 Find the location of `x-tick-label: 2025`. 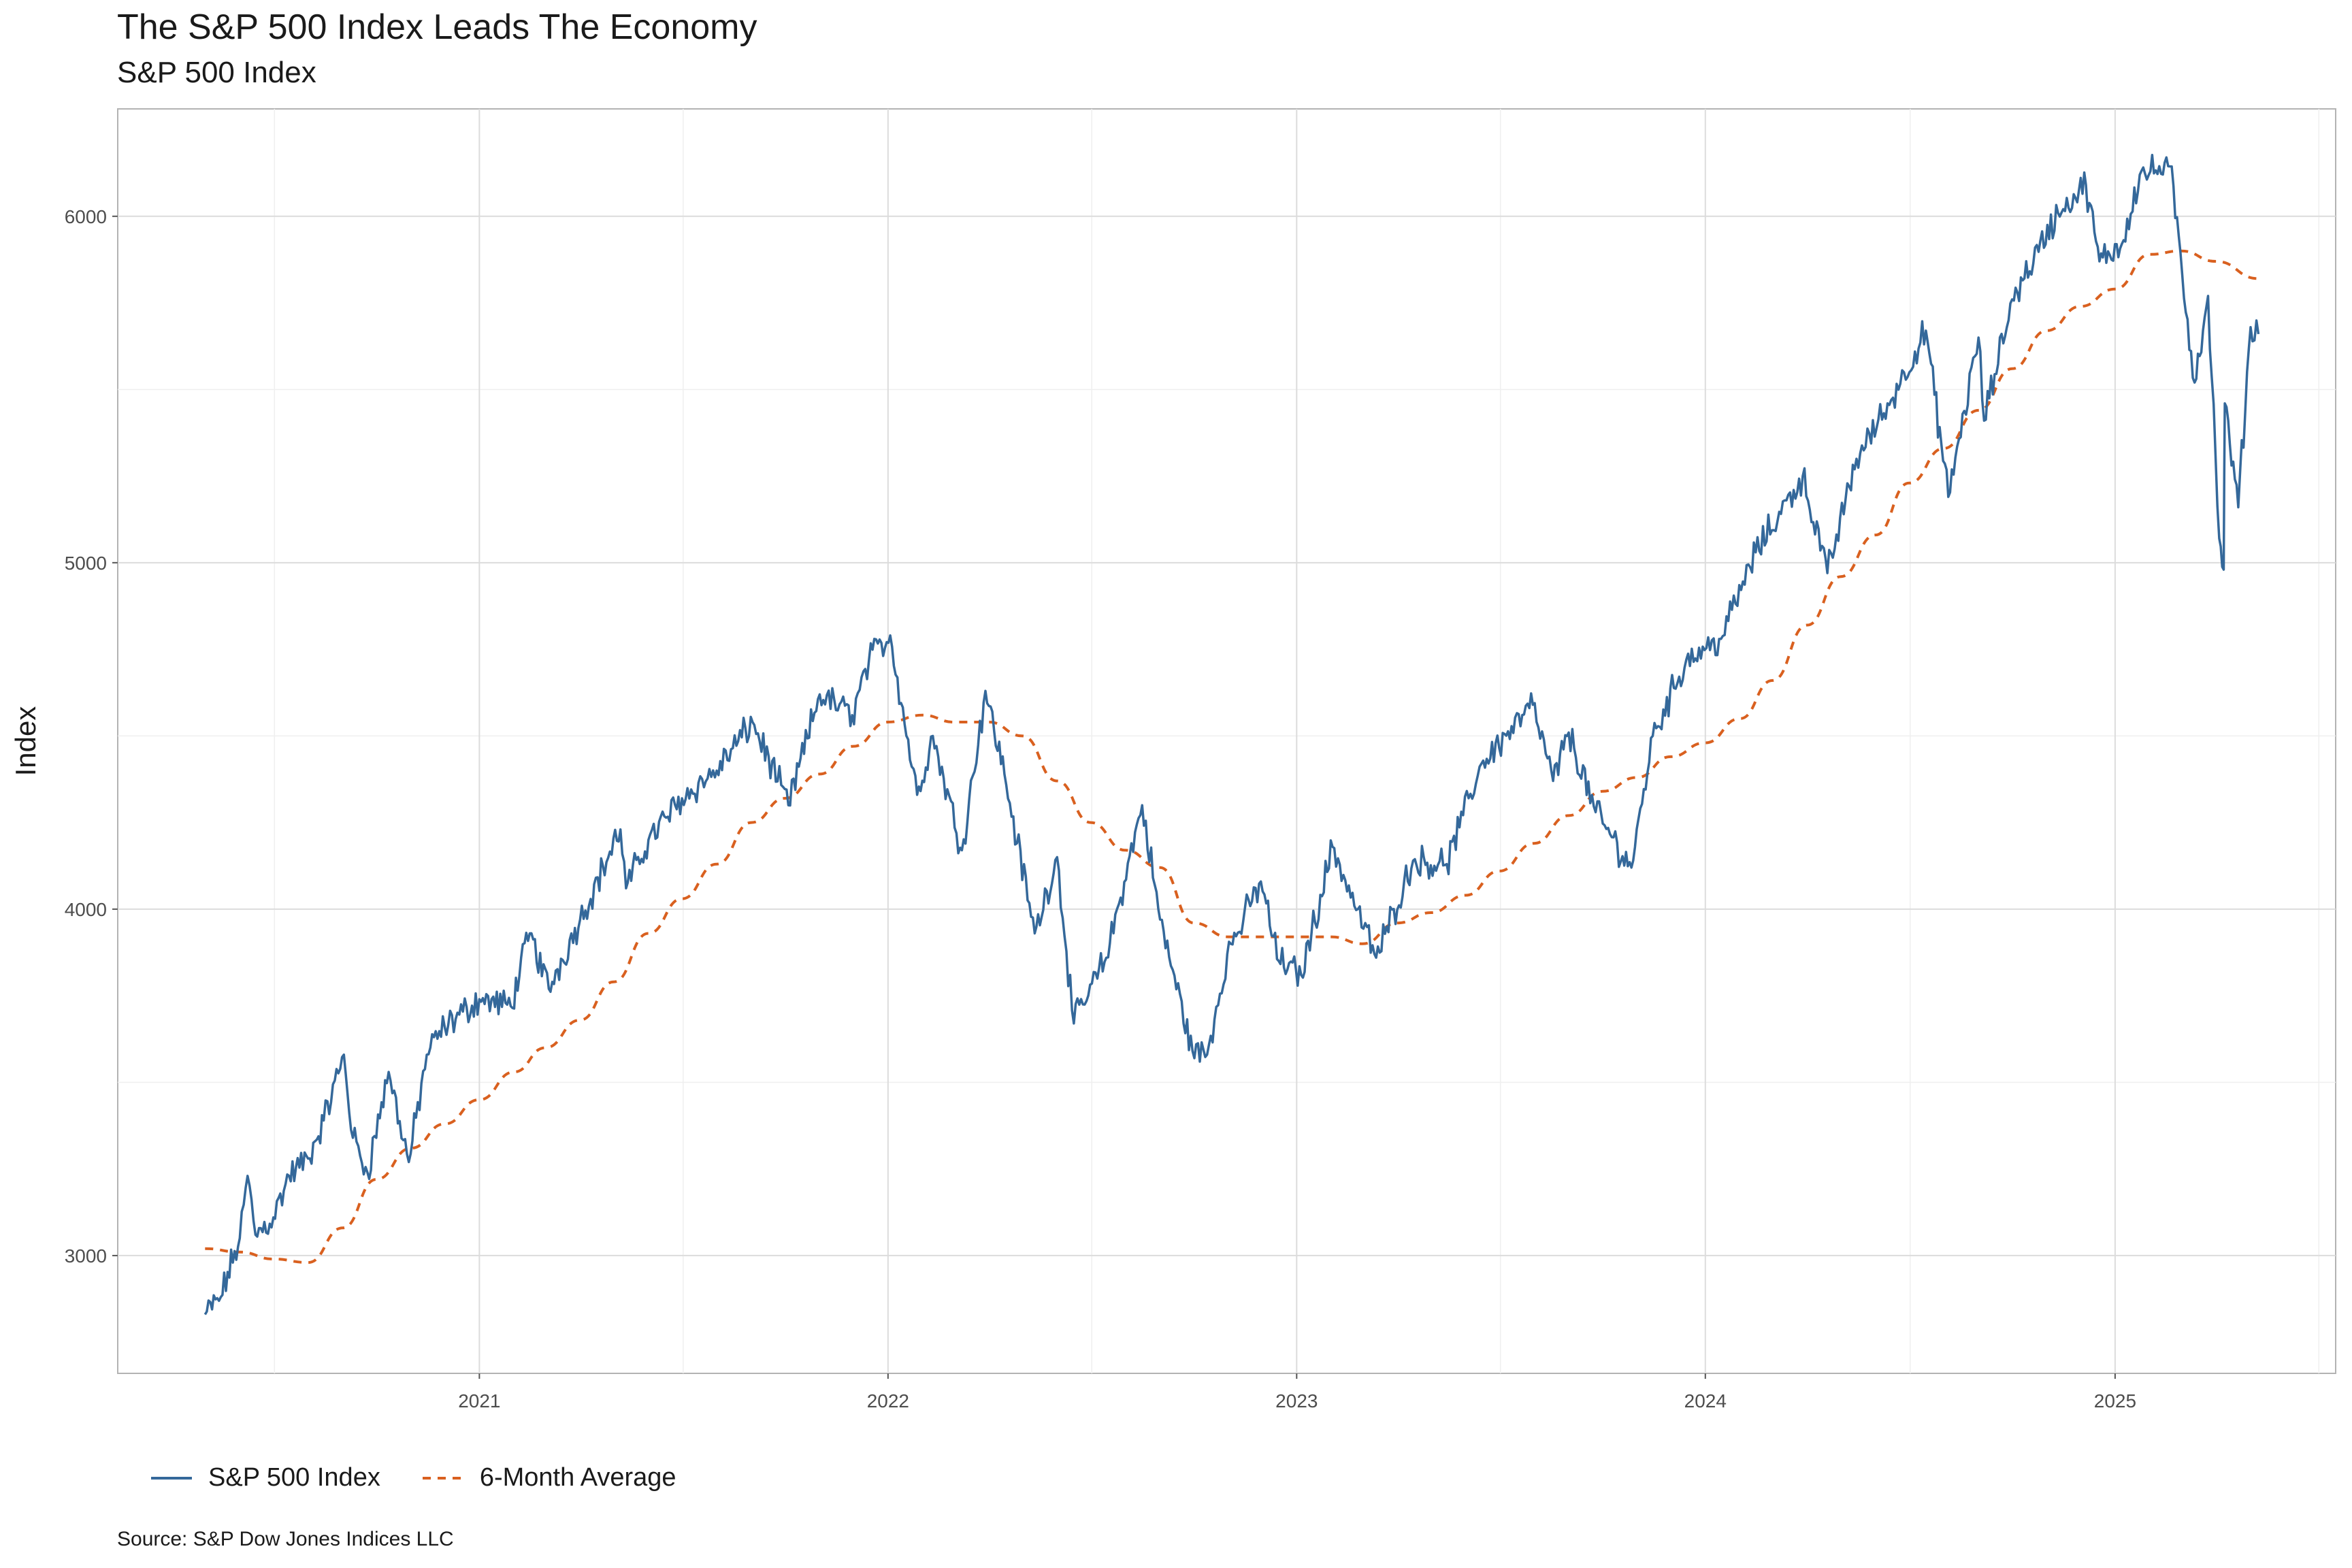

x-tick-label: 2025 is located at coordinates (2115, 1400).